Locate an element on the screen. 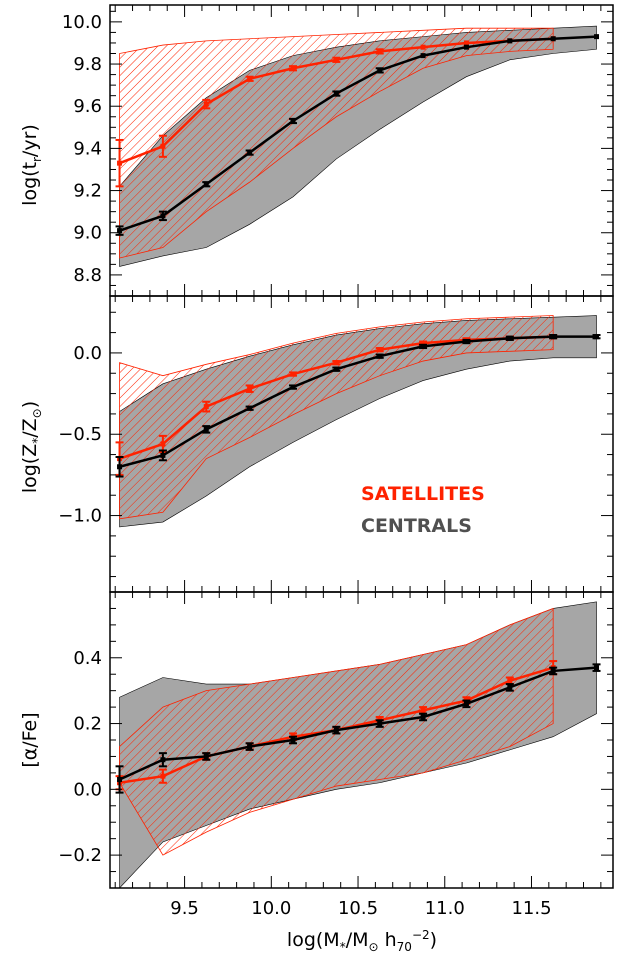 The width and height of the screenshot is (622, 956). y-tick-label-metallicity: −1.0 is located at coordinates (80, 516).